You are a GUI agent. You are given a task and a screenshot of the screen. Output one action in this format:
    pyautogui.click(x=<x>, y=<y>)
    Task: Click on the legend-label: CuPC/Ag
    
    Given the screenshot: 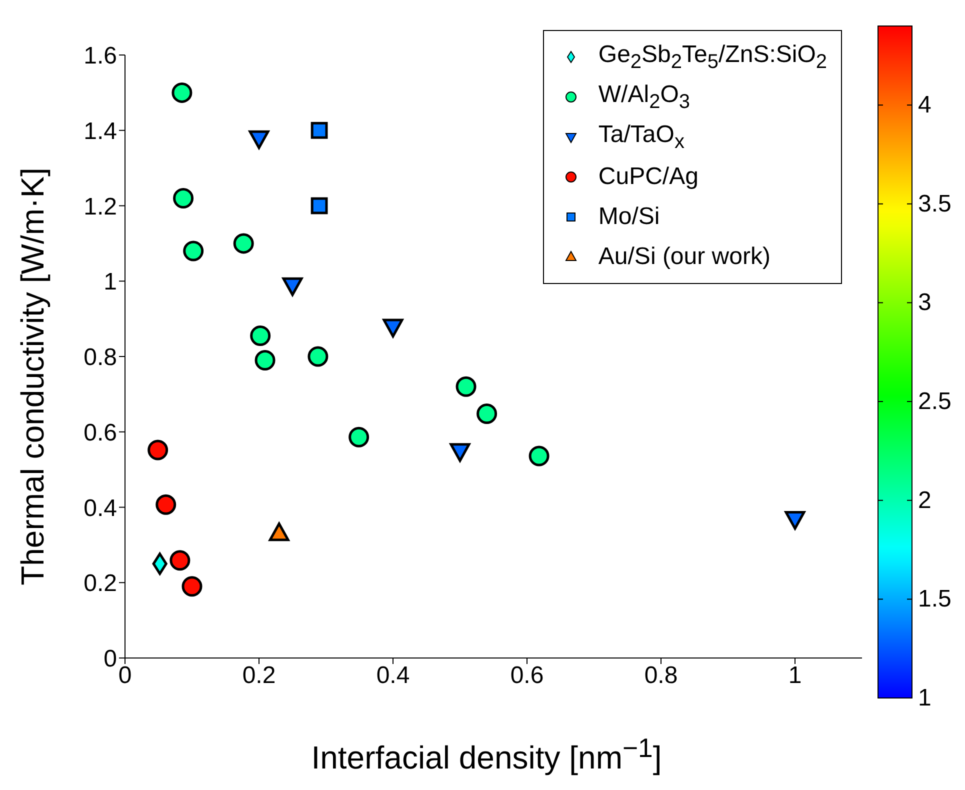 What is the action you would take?
    pyautogui.click(x=648, y=177)
    